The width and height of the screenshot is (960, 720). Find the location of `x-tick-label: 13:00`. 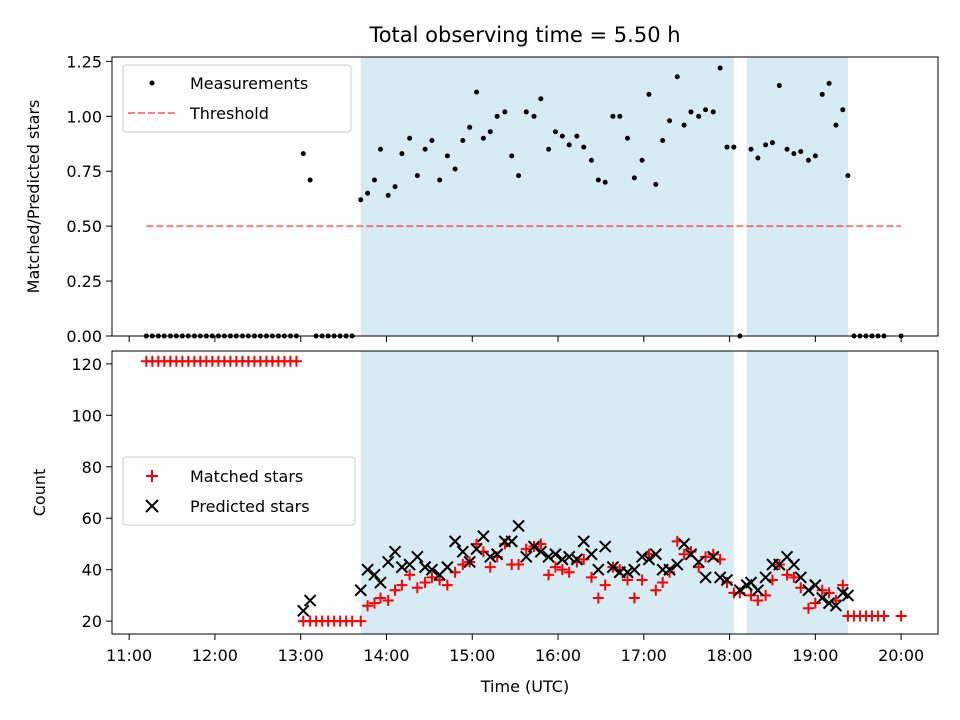

x-tick-label: 13:00 is located at coordinates (301, 655).